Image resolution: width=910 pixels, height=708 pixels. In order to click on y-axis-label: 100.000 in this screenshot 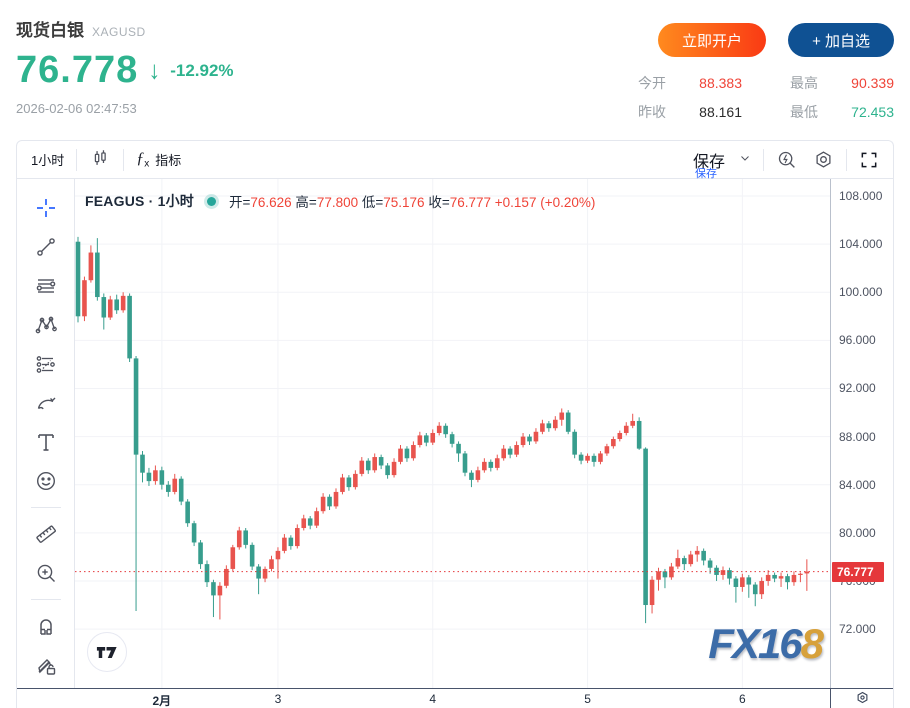, I will do `click(861, 292)`.